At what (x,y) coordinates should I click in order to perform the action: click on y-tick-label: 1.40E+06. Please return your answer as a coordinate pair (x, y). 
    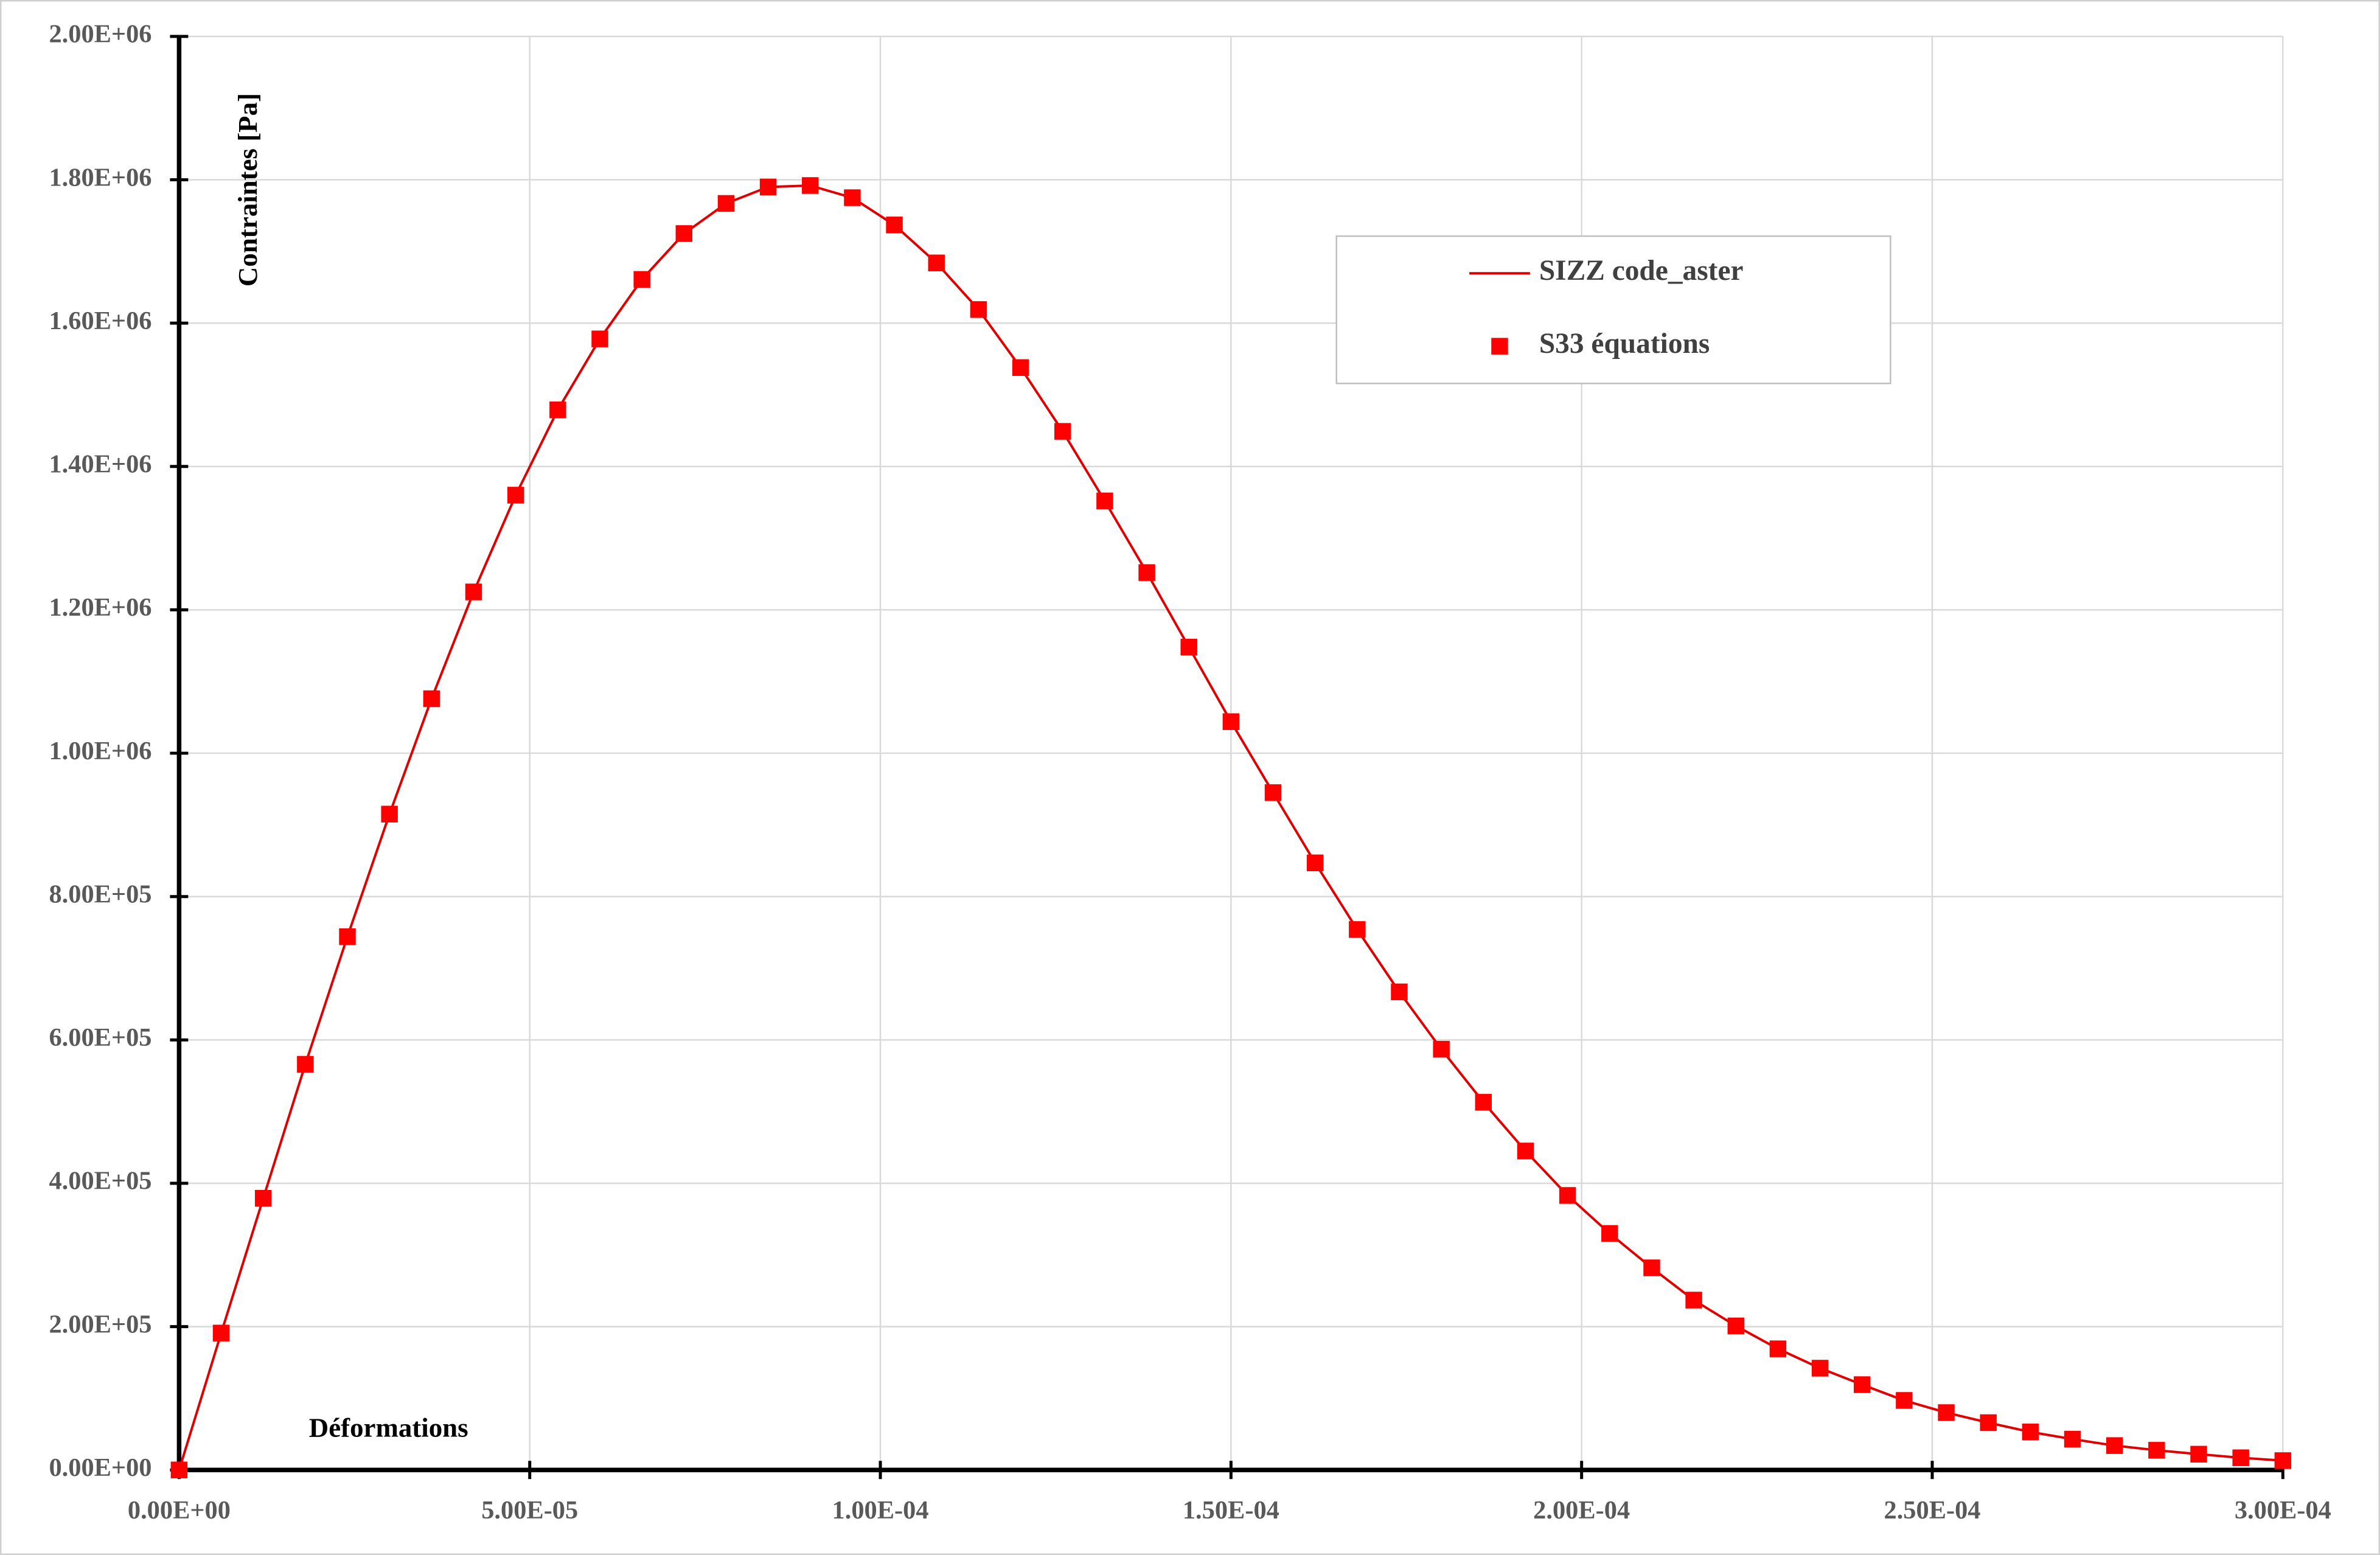
    Looking at the image, I should click on (100, 464).